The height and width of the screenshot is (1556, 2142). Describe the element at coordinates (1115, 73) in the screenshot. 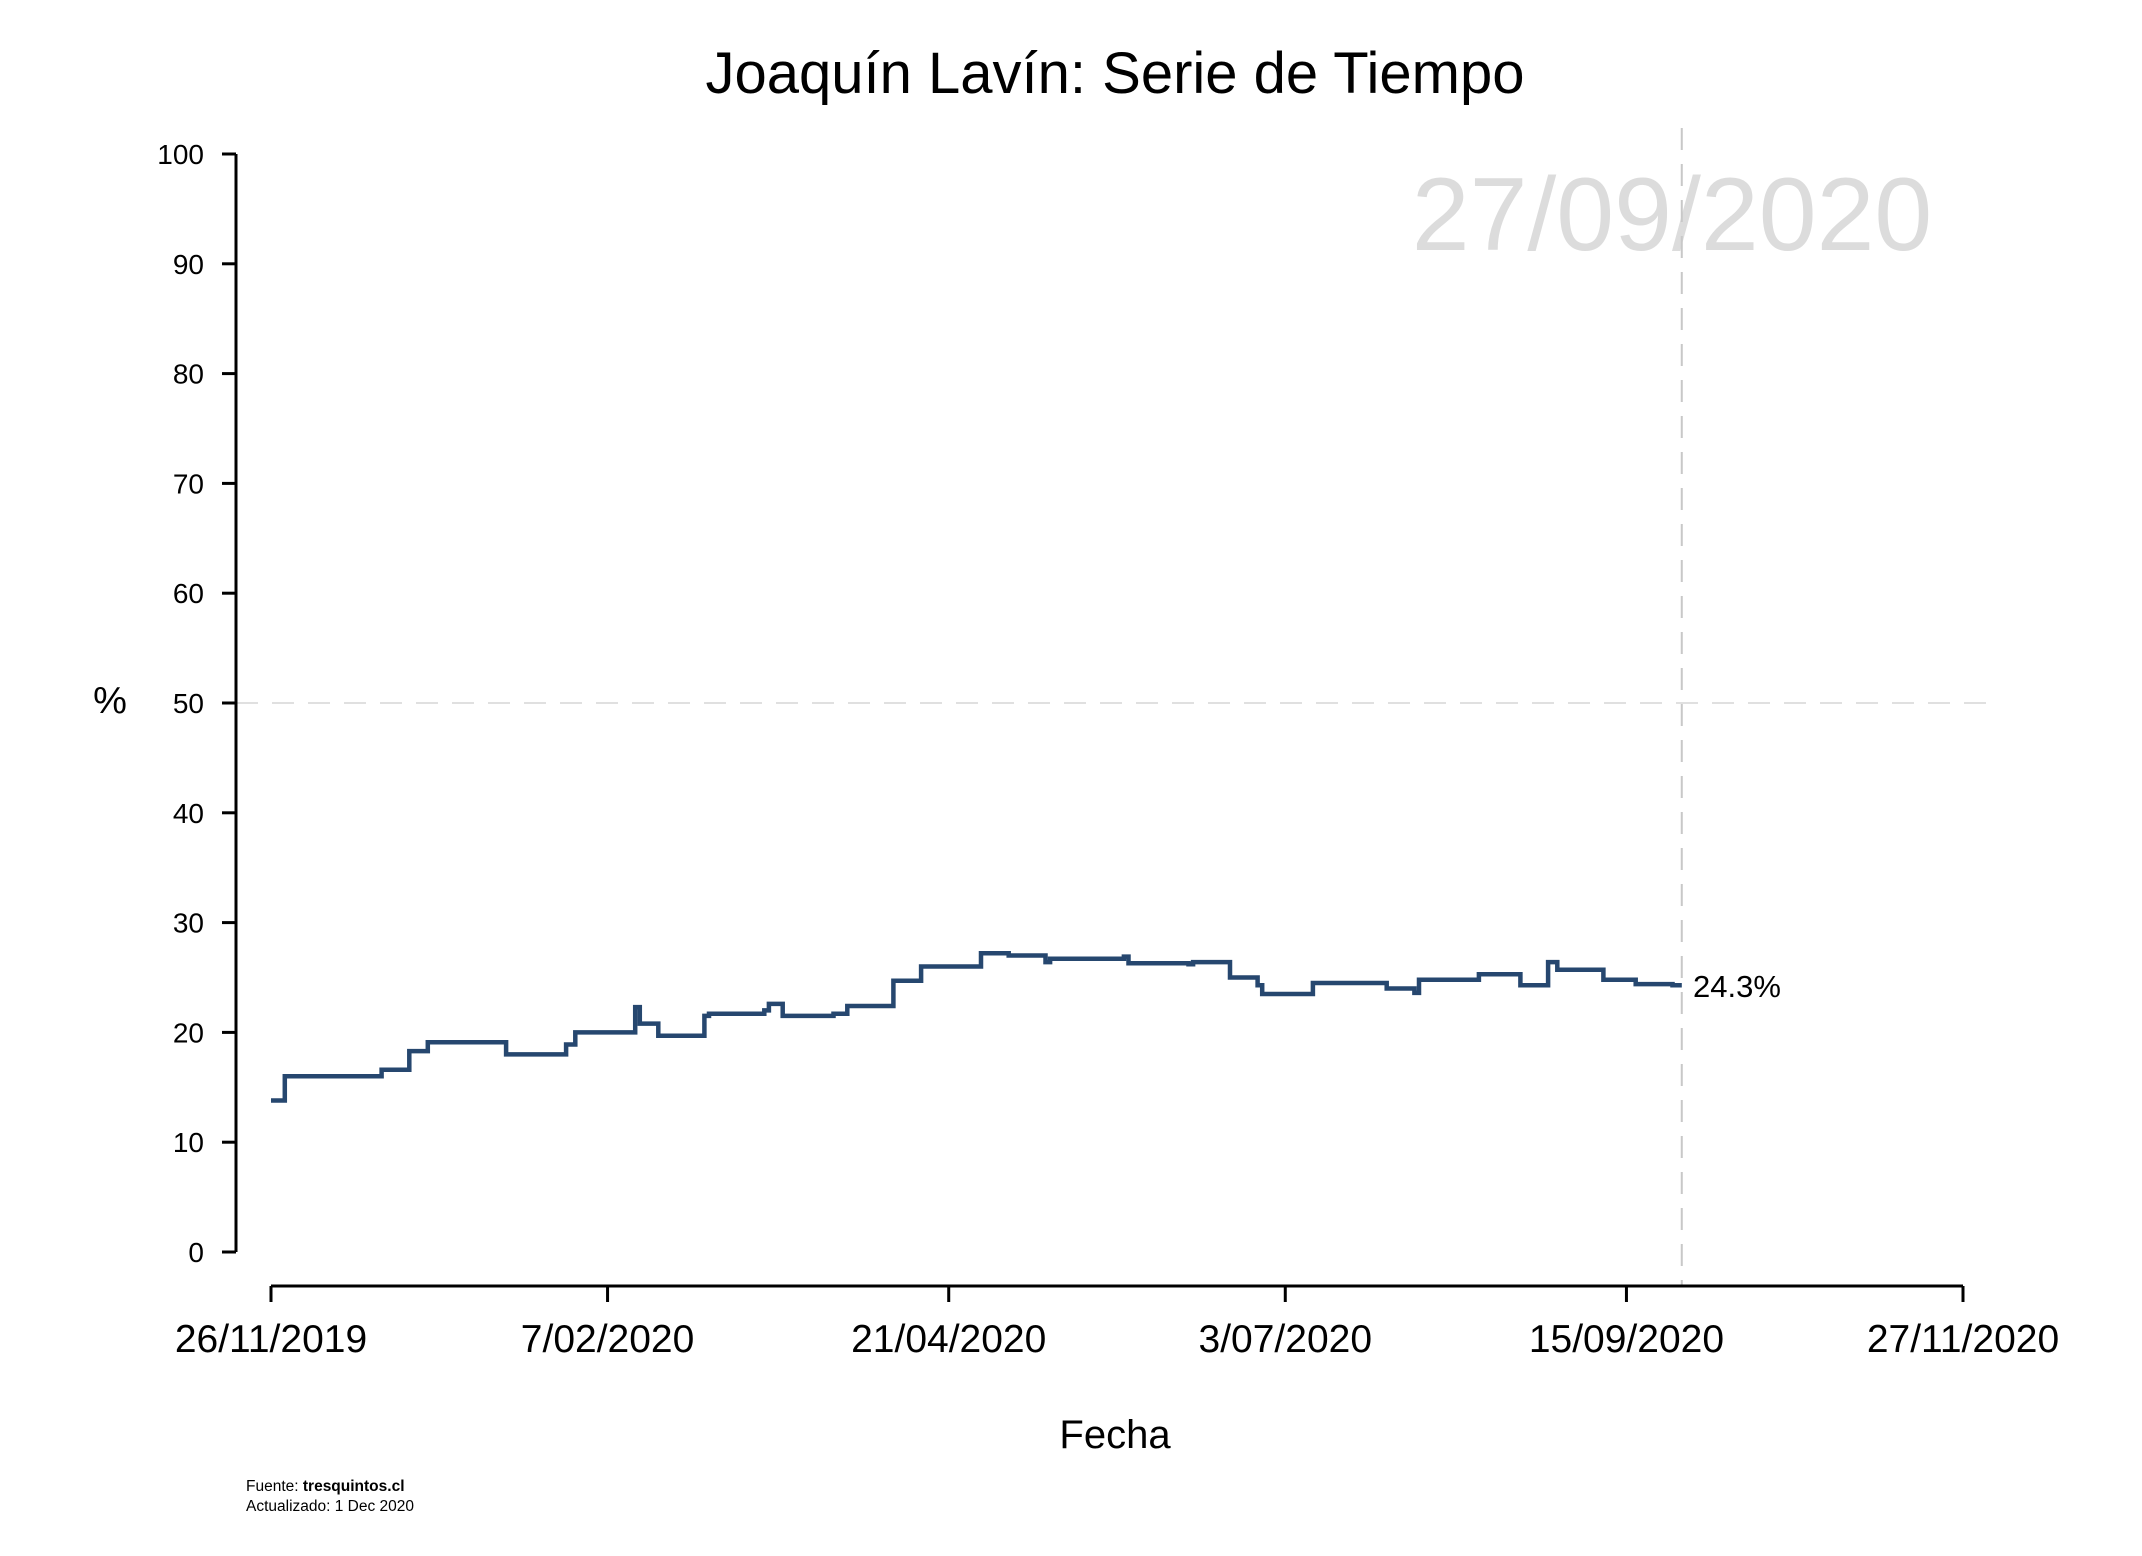

I see `chart-title: Joaquín Lavín: Serie de Tiempo` at that location.